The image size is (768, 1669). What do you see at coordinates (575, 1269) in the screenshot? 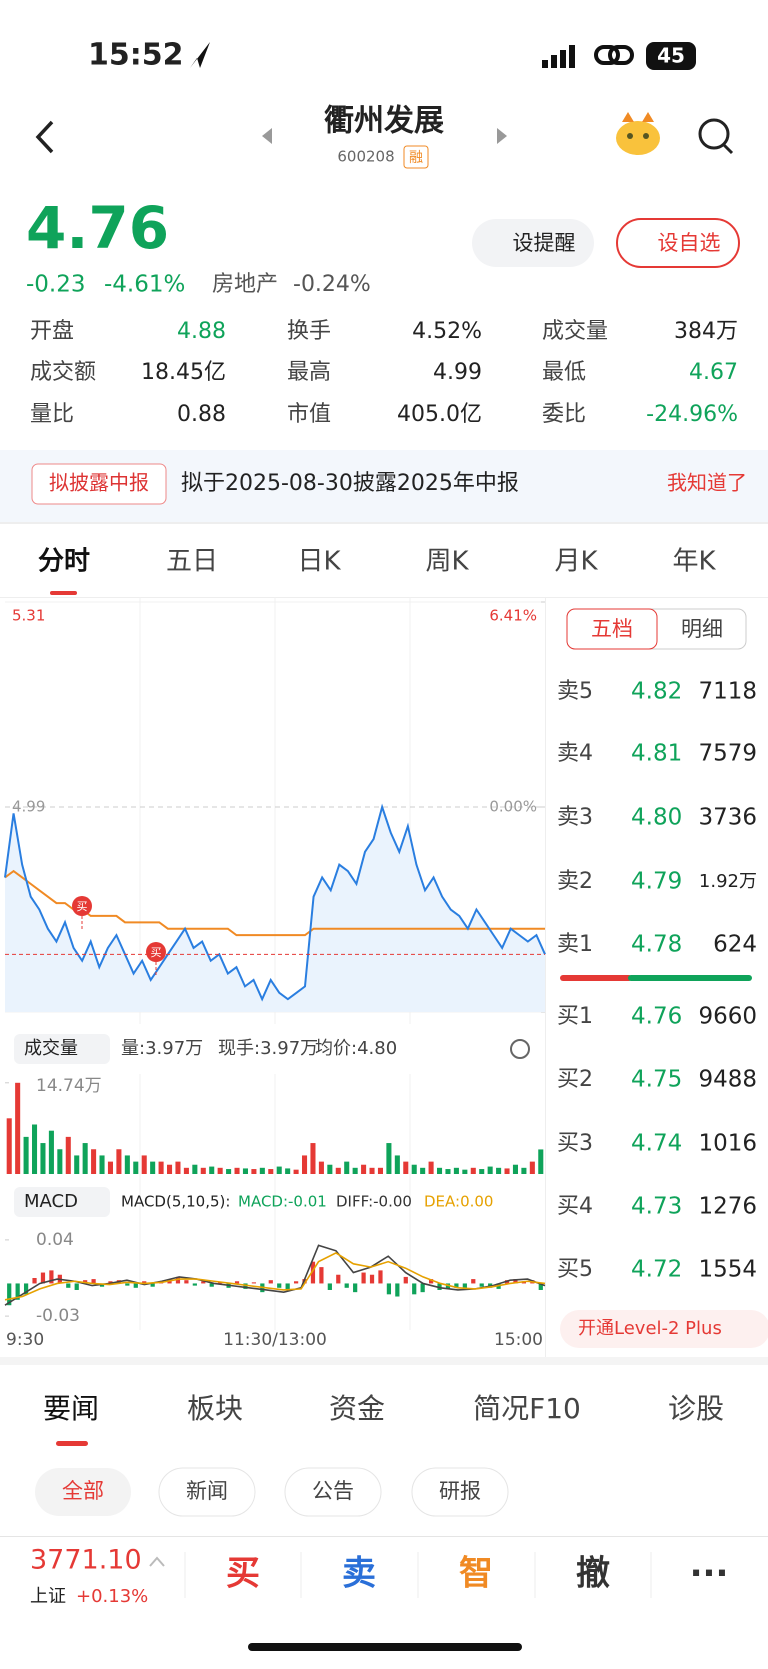
I see `book-level: 买5` at bounding box center [575, 1269].